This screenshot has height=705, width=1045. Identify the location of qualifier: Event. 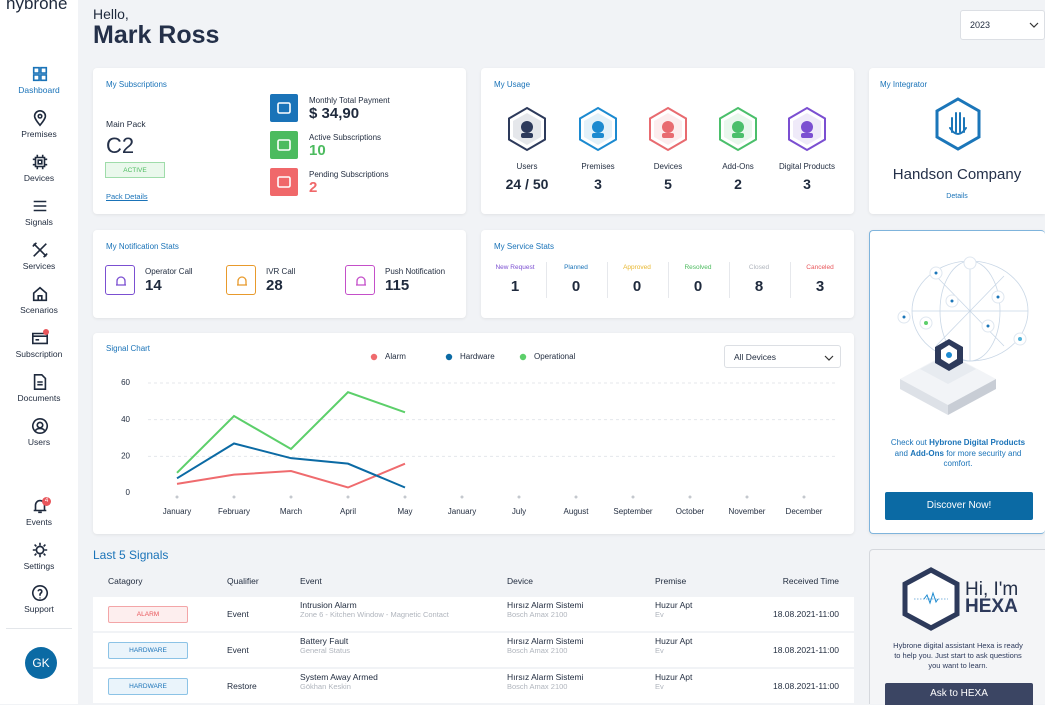
(238, 650).